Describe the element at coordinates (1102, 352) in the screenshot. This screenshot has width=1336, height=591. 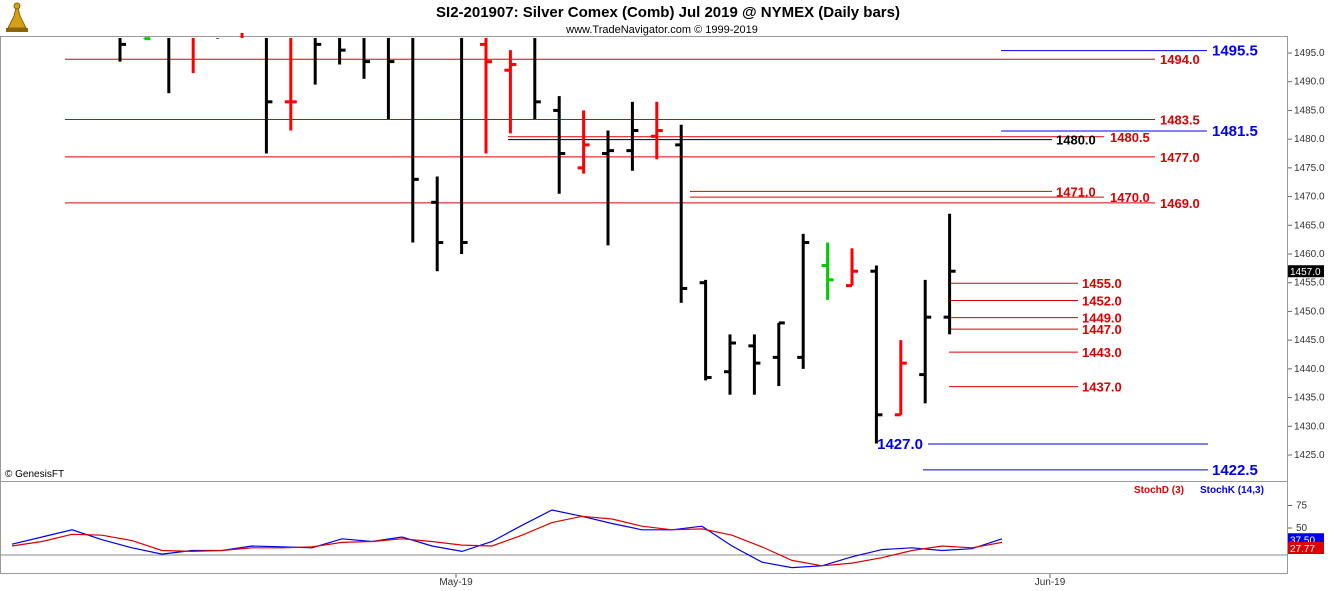
I see `level-label: 1443.0` at that location.